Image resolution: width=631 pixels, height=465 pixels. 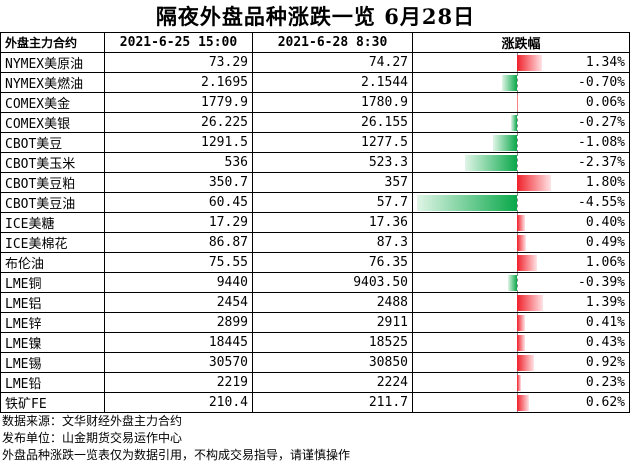 I want to click on change-percent: 0.40%, so click(x=605, y=222).